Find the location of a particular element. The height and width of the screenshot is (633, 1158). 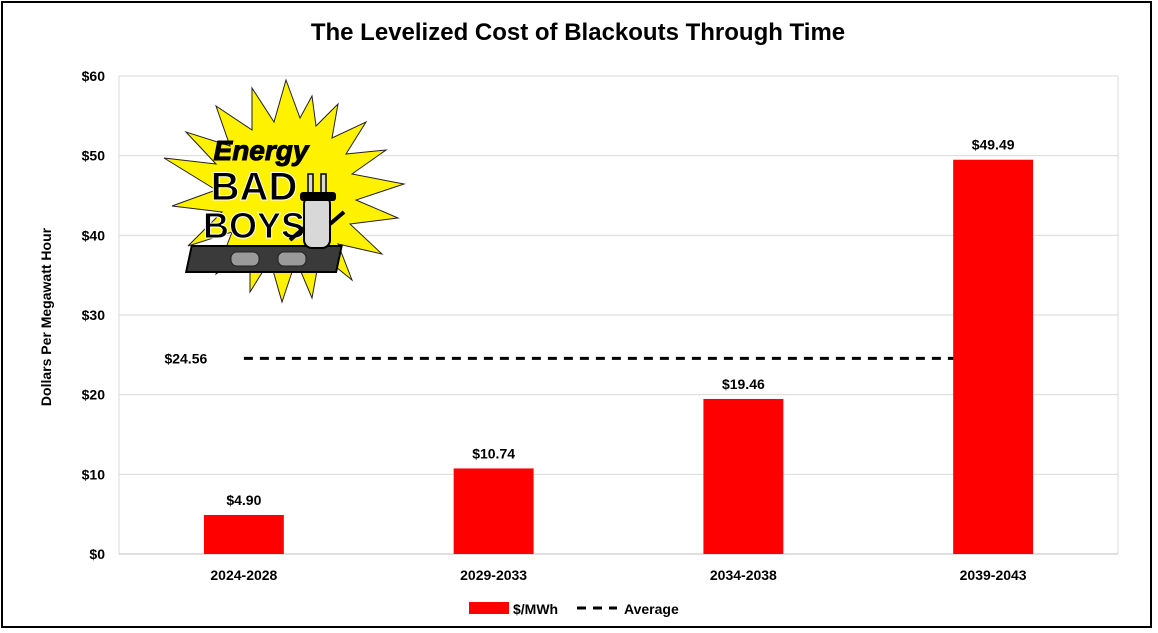

x-tick-label: 2039-2043 is located at coordinates (993, 575).